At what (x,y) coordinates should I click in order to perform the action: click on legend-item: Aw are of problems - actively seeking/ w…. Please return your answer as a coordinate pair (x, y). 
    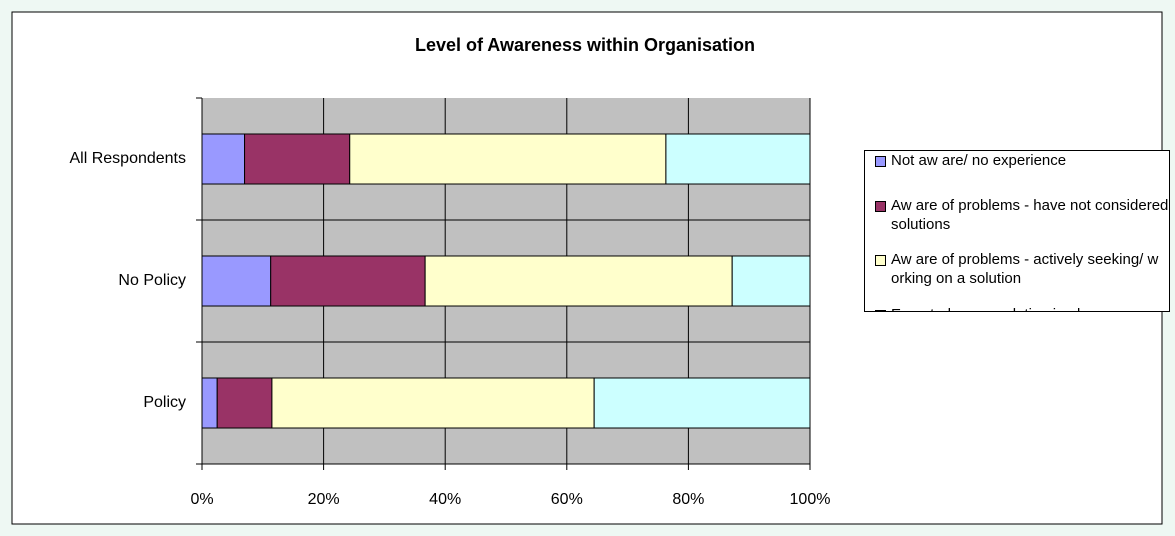
    Looking at the image, I should click on (1022, 269).